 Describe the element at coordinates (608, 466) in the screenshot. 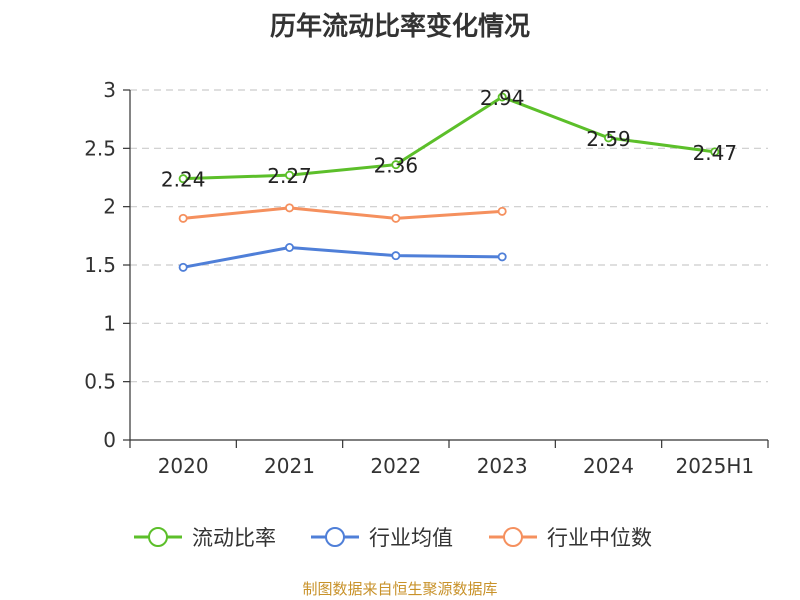

I see `x-tick-label: 2024` at that location.